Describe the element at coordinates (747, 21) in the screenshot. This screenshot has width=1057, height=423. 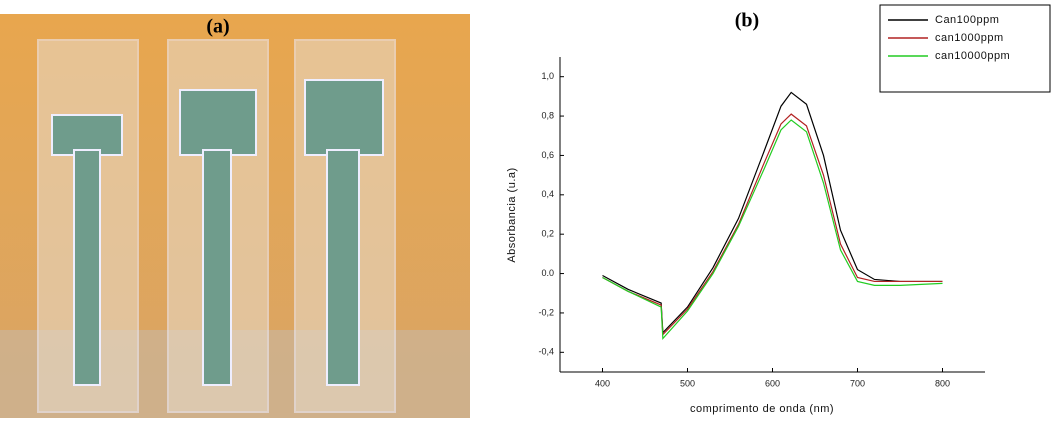
I see `chart-title: (b)` at that location.